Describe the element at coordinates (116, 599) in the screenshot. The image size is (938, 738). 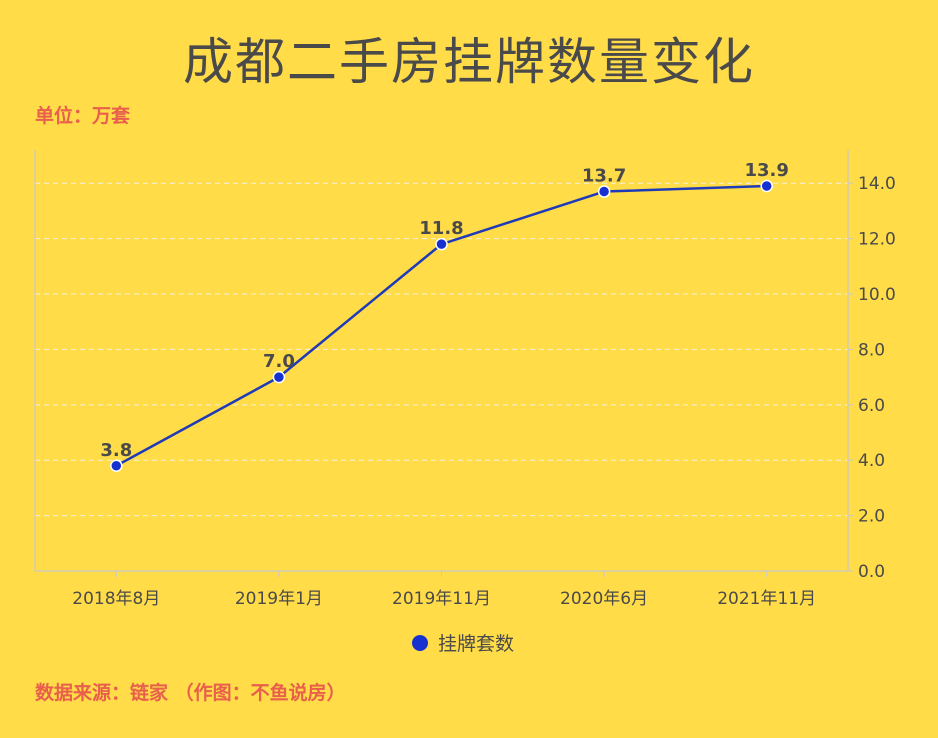
I see `x-tick-label-0: 2018年8月` at that location.